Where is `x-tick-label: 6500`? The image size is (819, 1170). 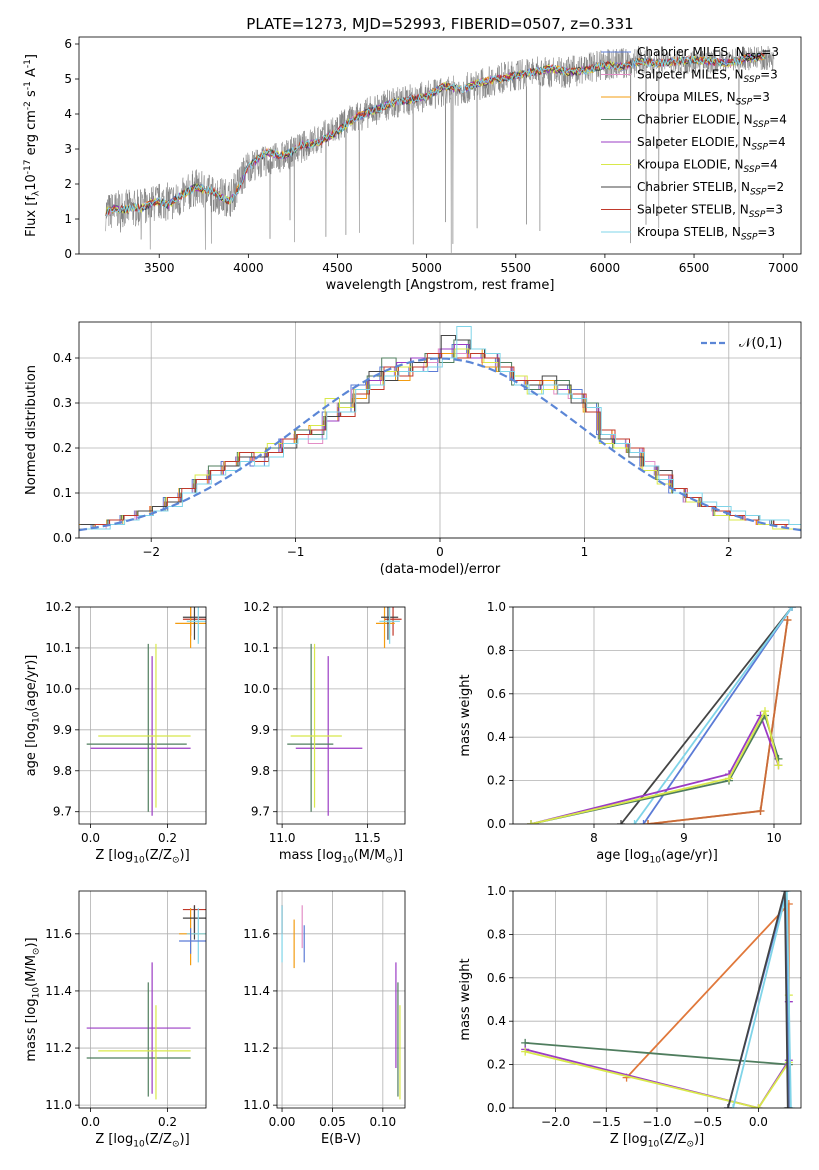 x-tick-label: 6500 is located at coordinates (694, 268).